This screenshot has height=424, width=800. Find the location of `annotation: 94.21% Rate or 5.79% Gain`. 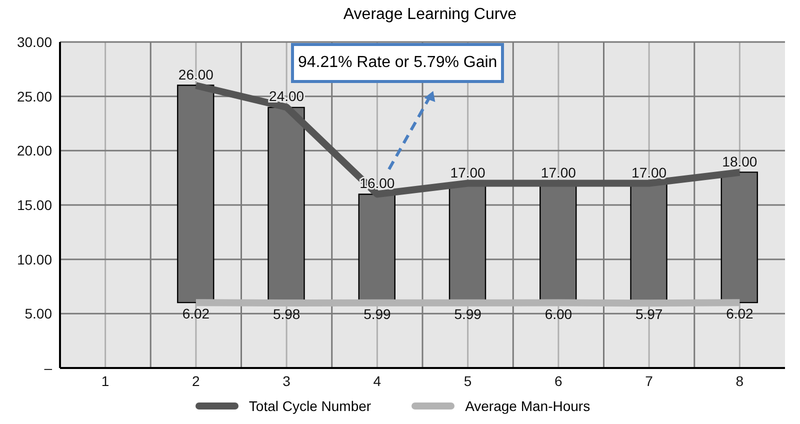

annotation: 94.21% Rate or 5.79% Gain is located at coordinates (397, 63).